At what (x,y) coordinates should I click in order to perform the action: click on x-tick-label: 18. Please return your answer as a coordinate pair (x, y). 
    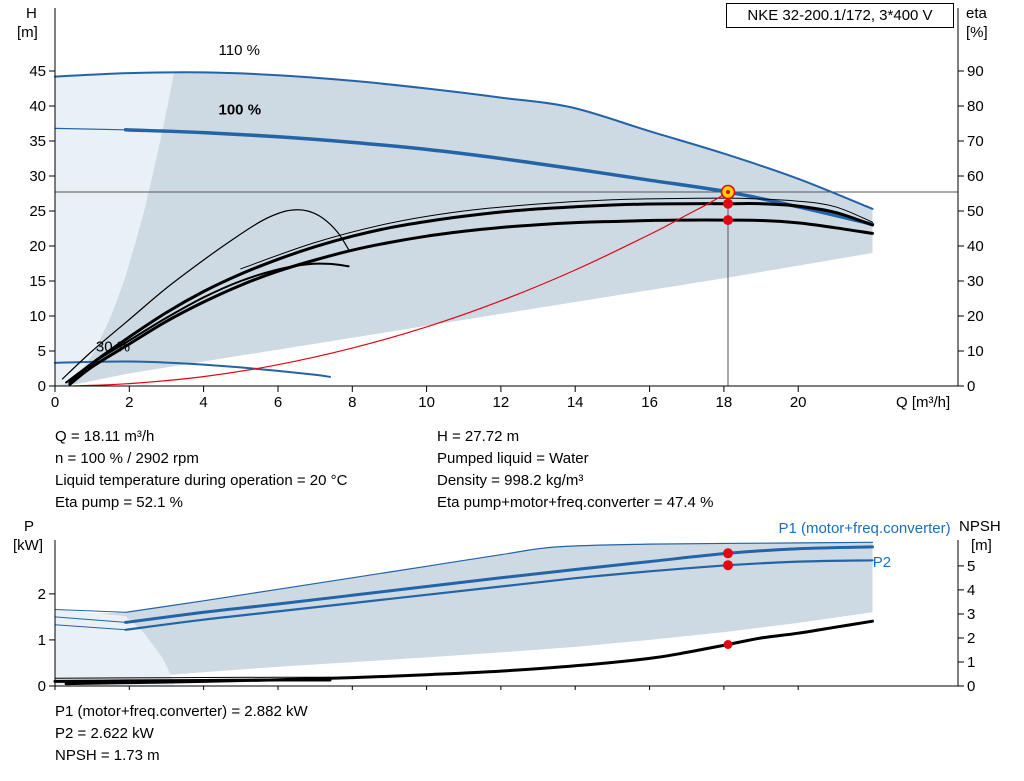
    Looking at the image, I should click on (724, 402).